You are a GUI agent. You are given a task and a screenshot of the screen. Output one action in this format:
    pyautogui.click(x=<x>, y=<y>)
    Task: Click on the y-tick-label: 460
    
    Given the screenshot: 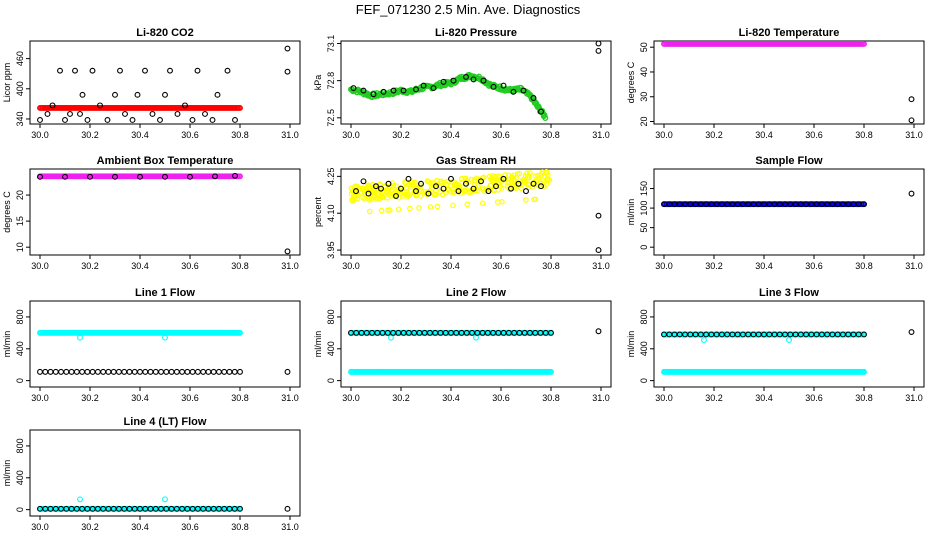 What is the action you would take?
    pyautogui.click(x=20, y=58)
    